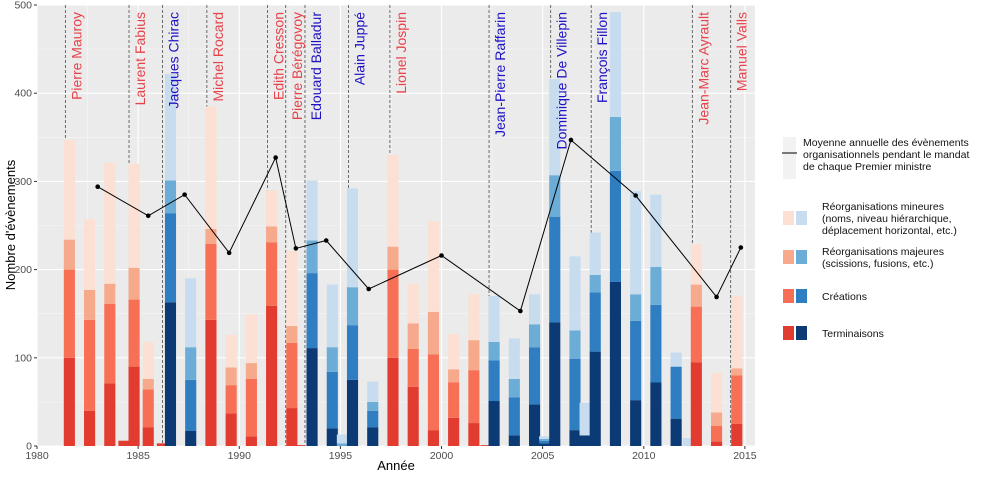  I want to click on x-tick-label: 2015, so click(745, 456).